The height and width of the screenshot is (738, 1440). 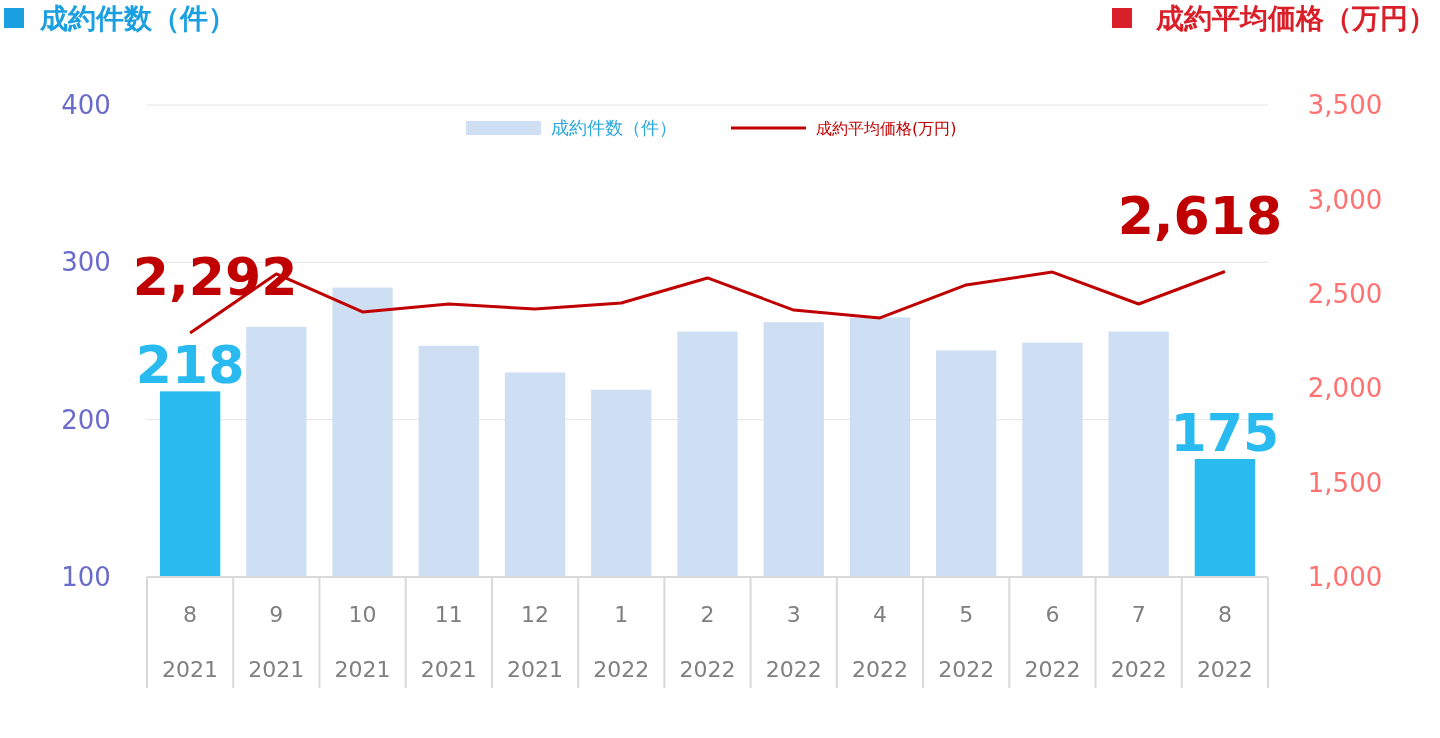 What do you see at coordinates (1345, 199) in the screenshot?
I see `y2-tick-label: 3,000` at bounding box center [1345, 199].